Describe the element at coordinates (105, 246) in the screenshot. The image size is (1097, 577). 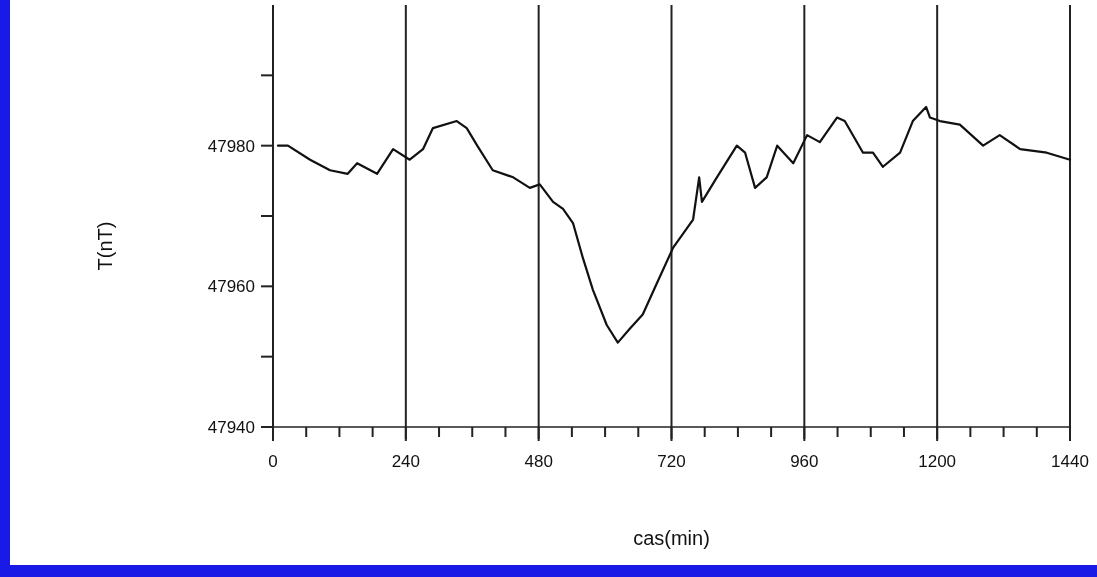
I see `y-axis-title: T(nT)` at that location.